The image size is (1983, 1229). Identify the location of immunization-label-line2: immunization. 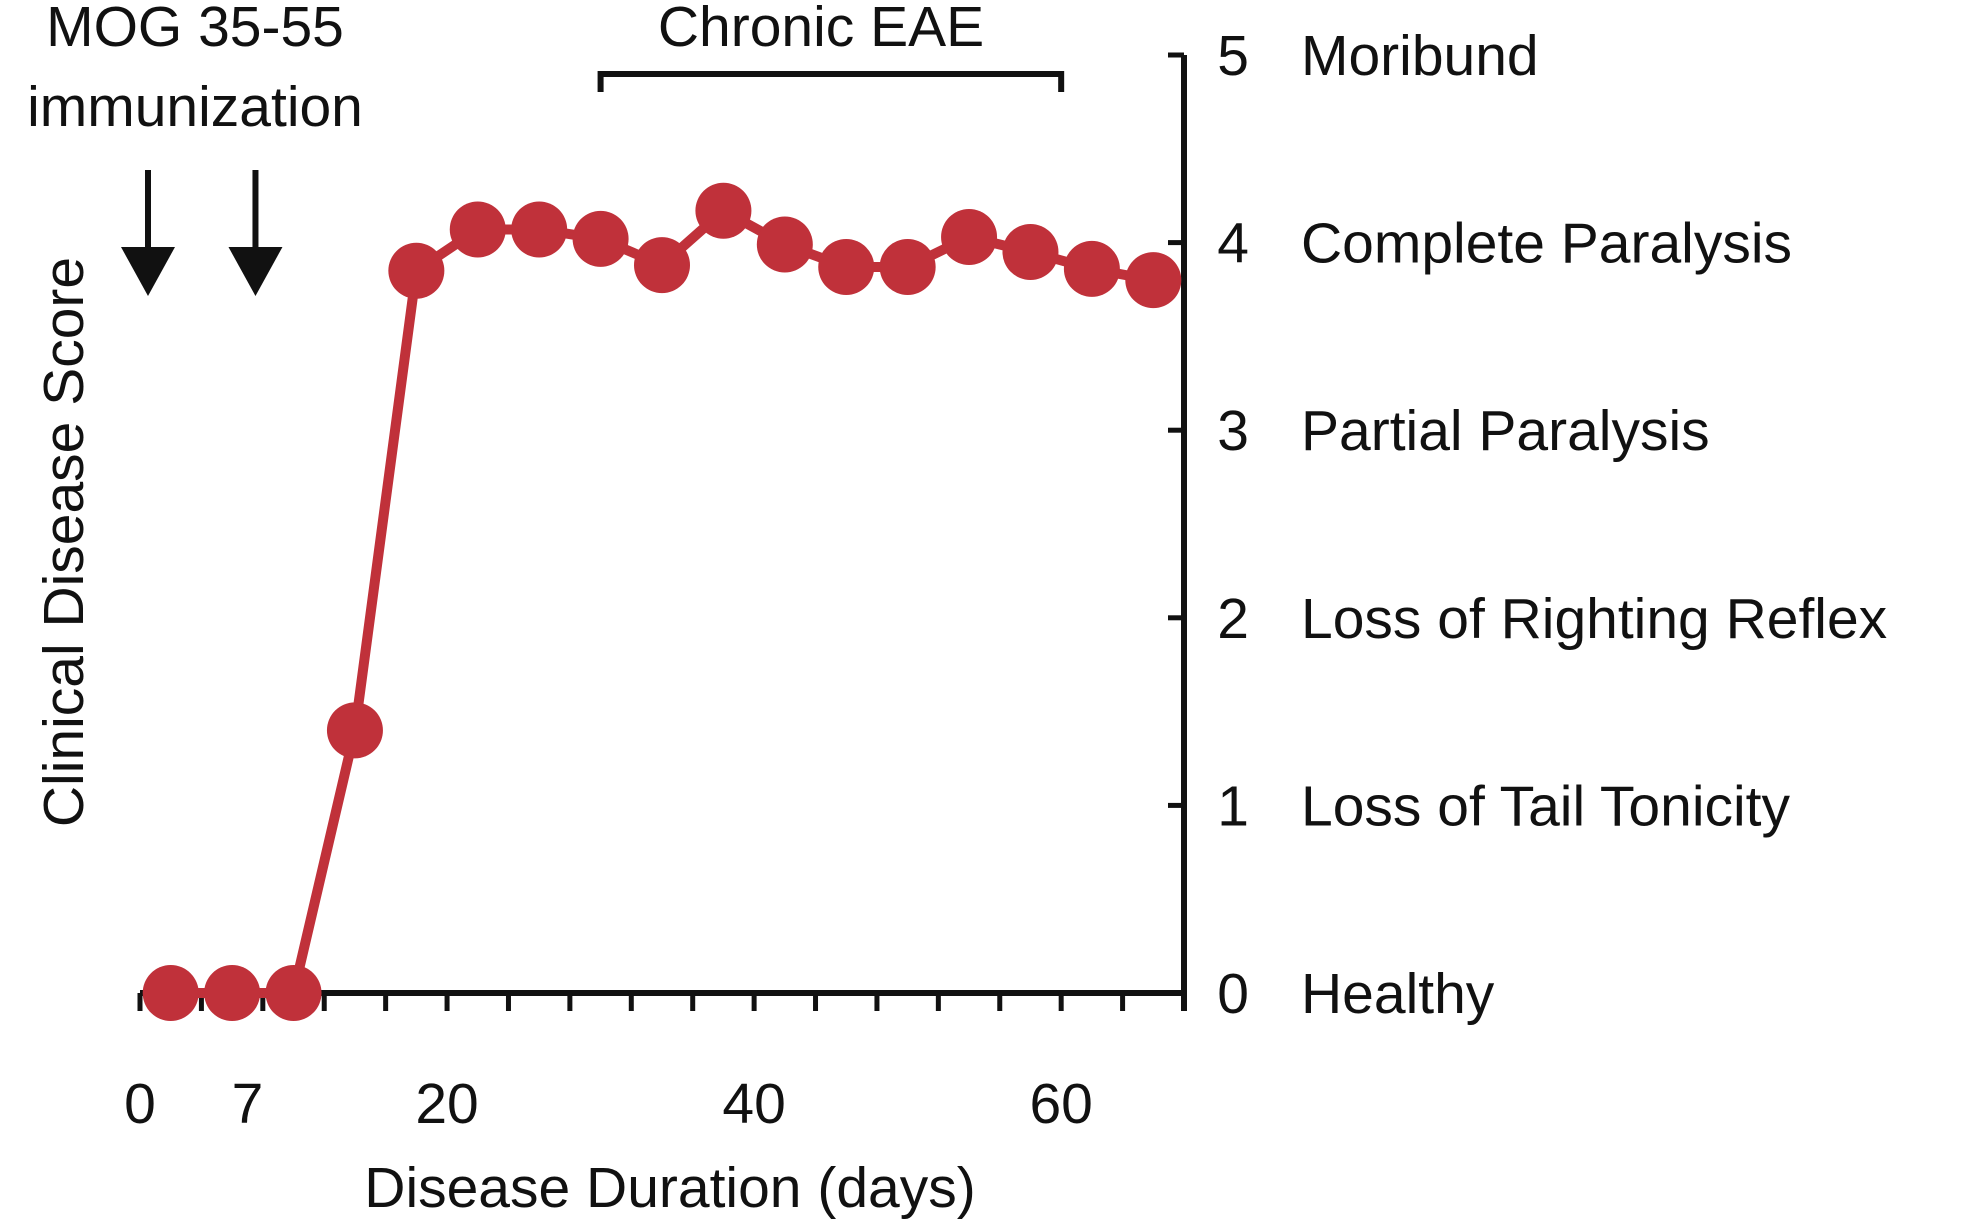
(195, 107).